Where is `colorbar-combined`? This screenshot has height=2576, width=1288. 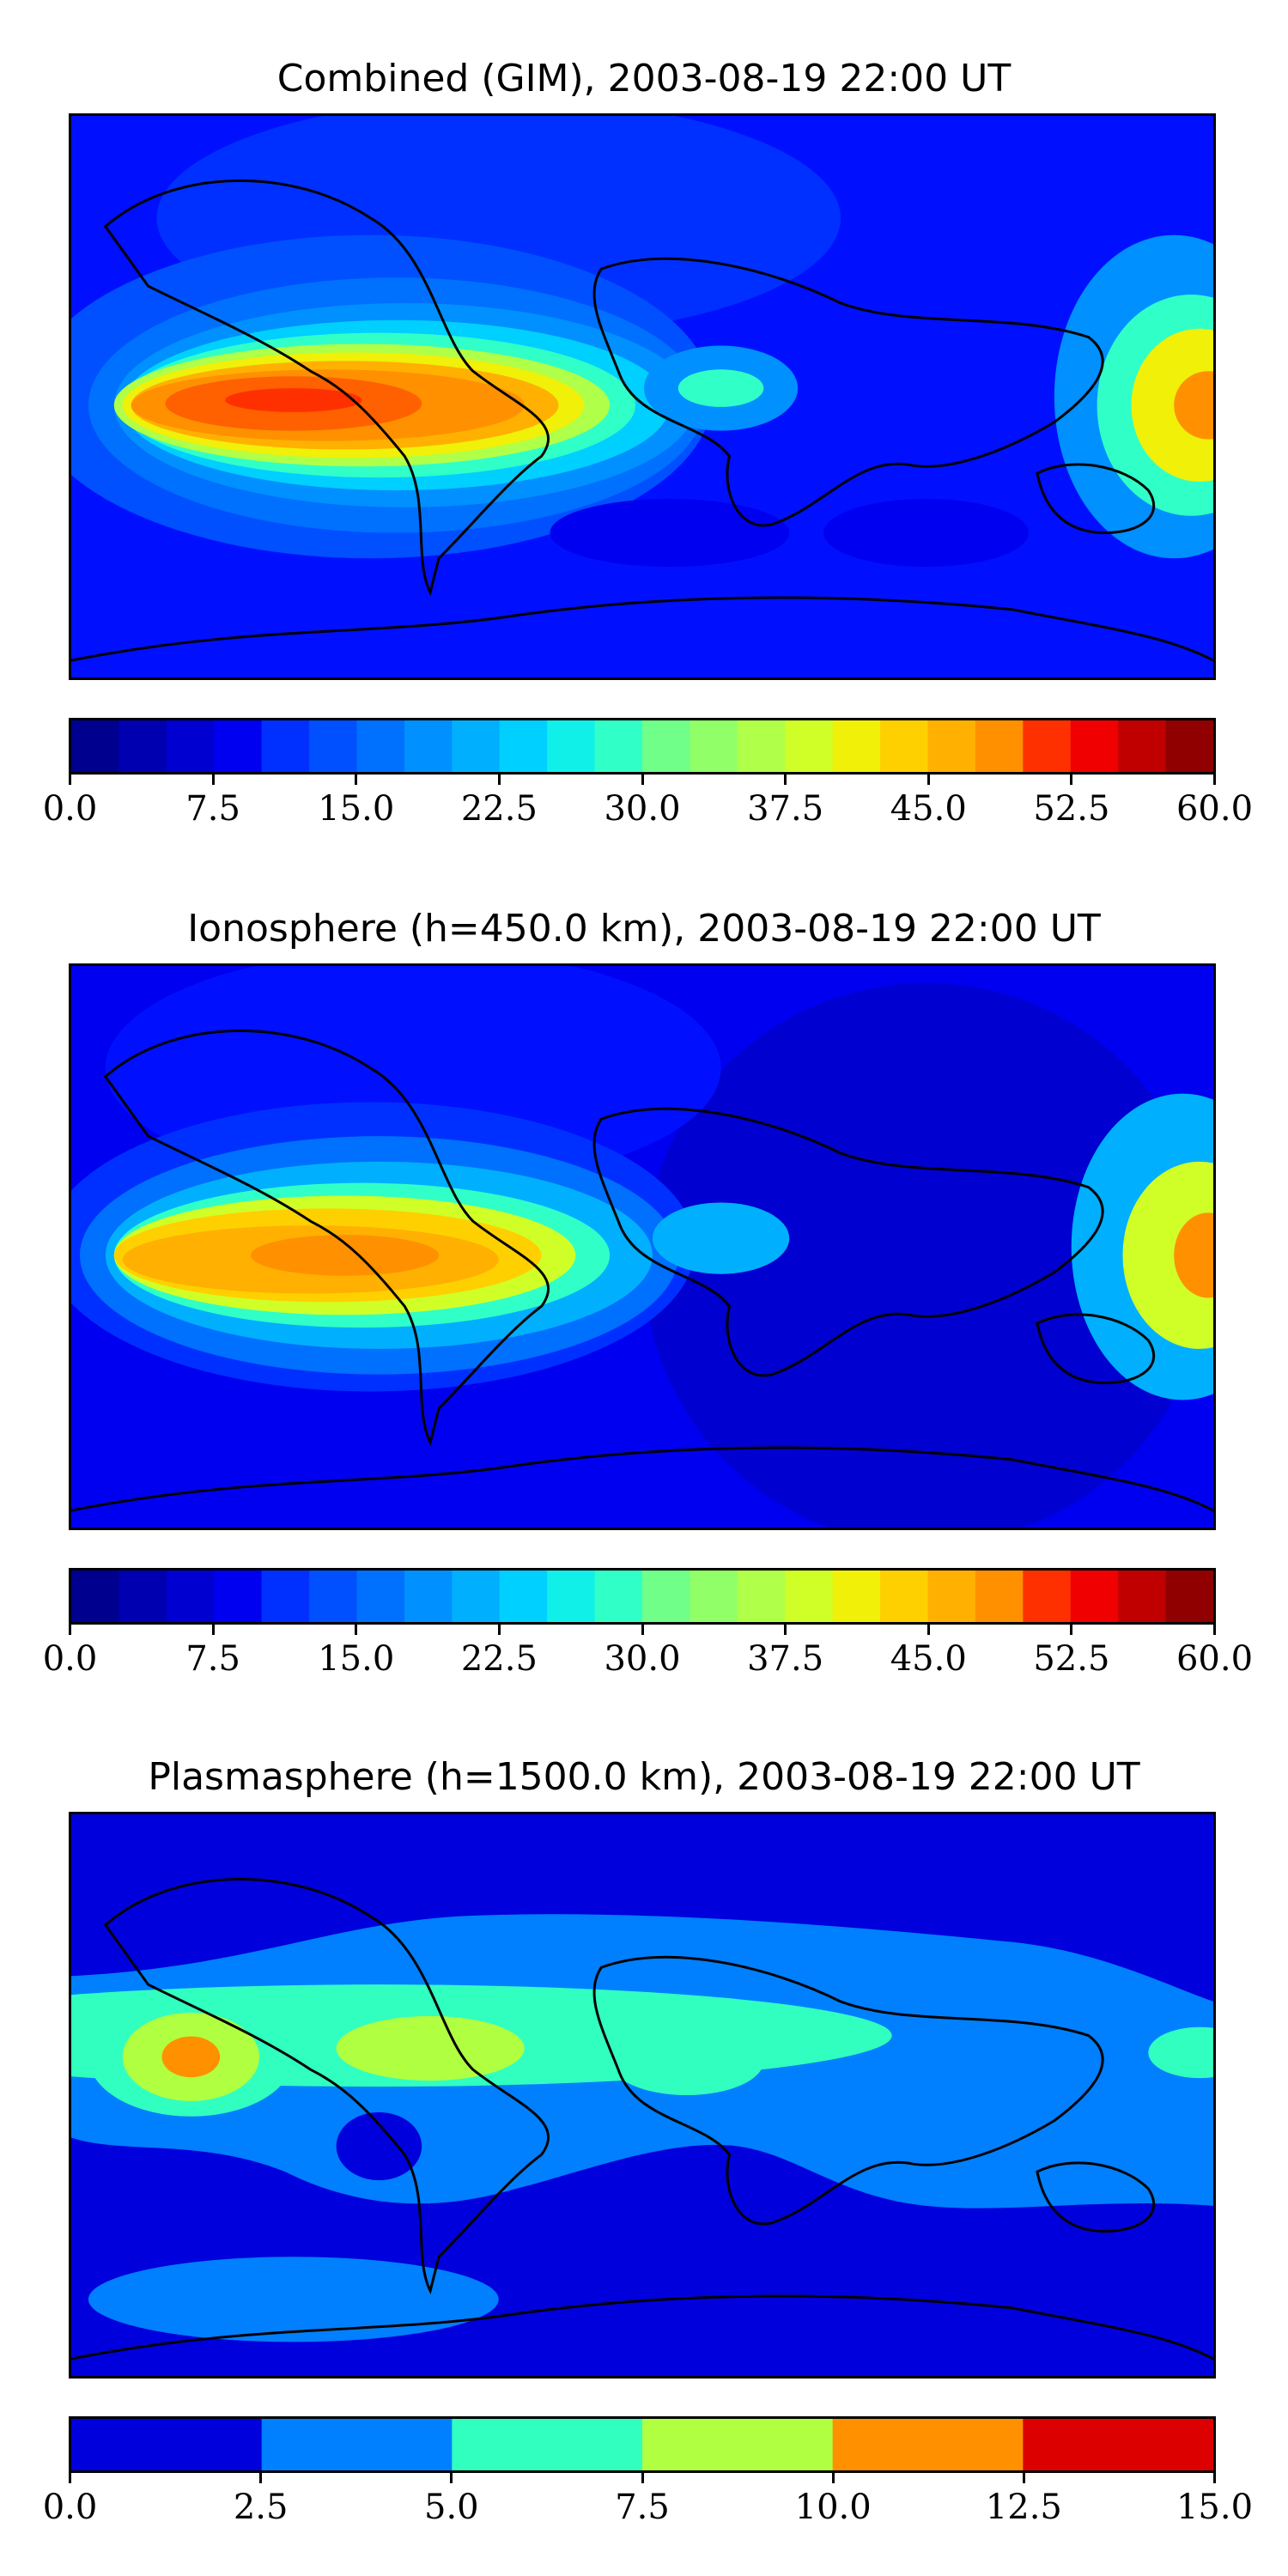
colorbar-combined is located at coordinates (642, 746).